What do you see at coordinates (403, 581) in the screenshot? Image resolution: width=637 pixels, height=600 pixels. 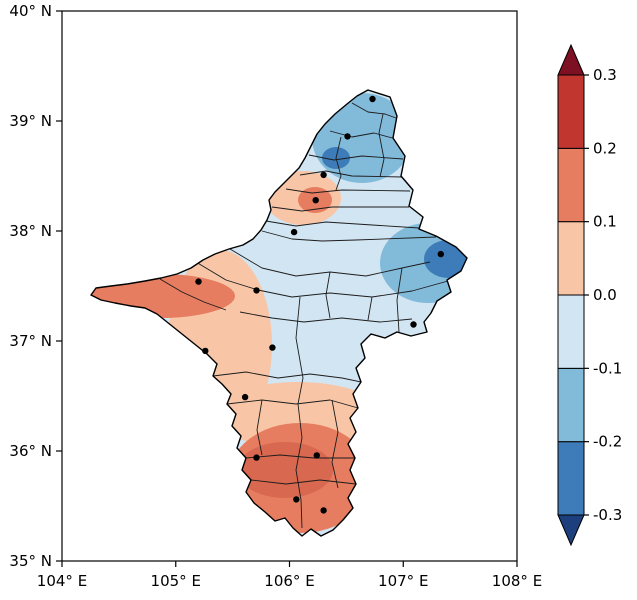 I see `x-tick-label: 107° E` at bounding box center [403, 581].